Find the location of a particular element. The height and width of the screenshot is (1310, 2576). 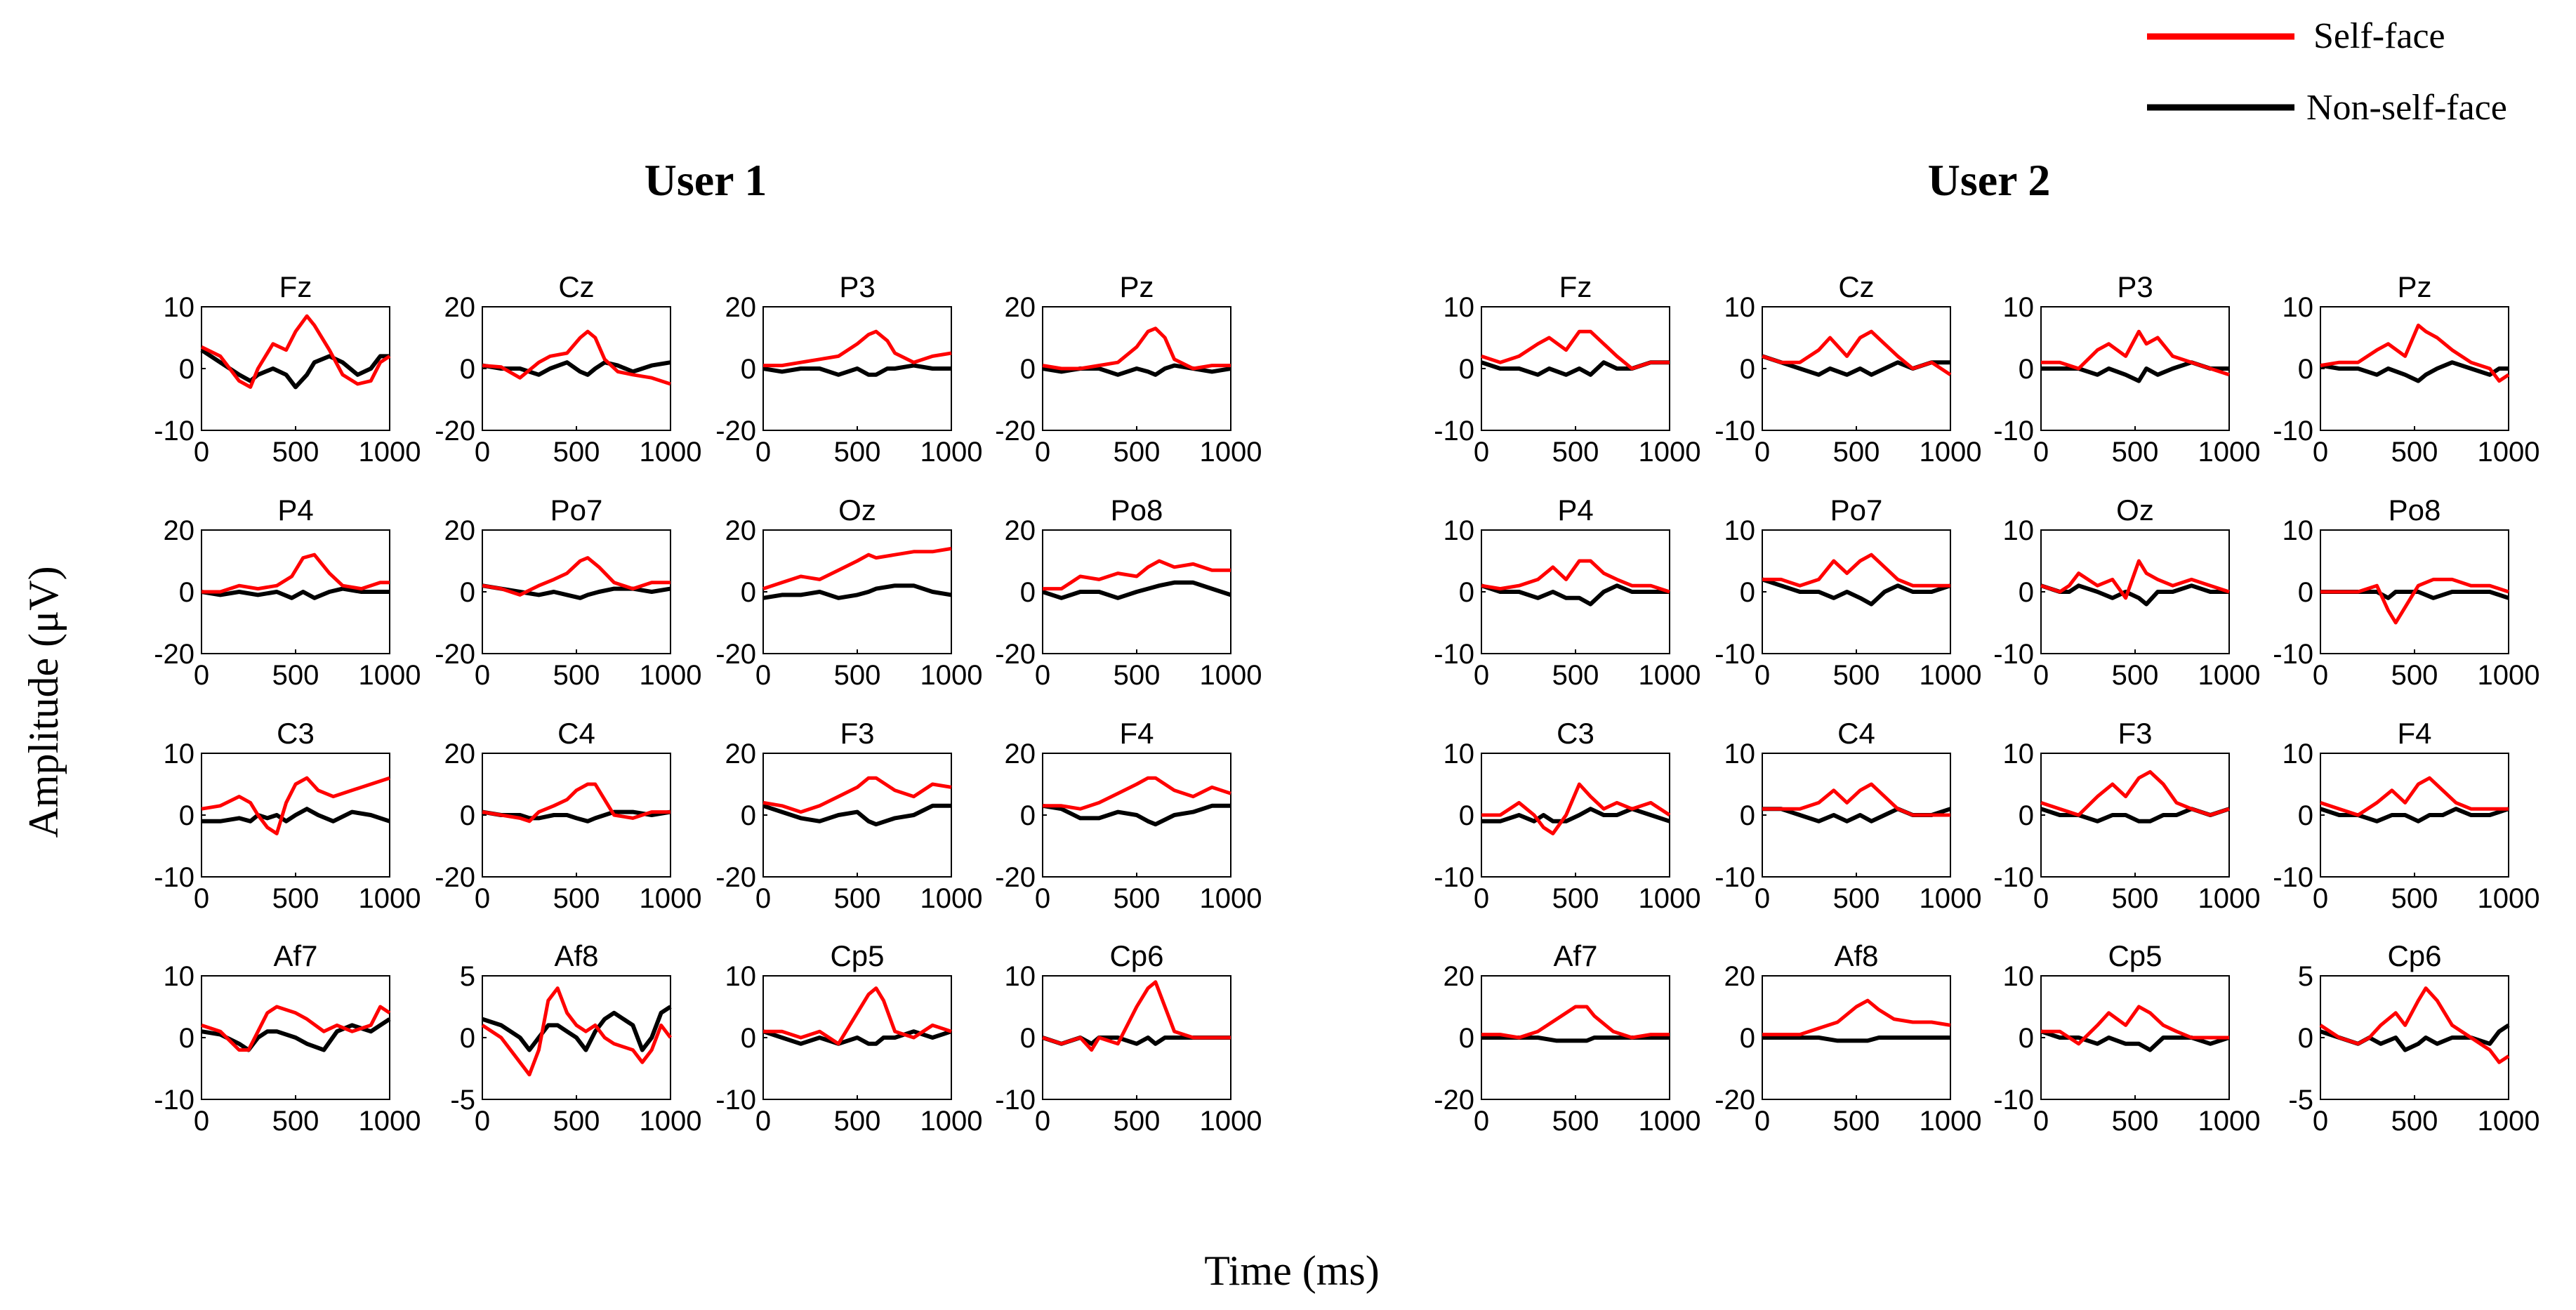

panel-title: Po7 is located at coordinates (576, 510).